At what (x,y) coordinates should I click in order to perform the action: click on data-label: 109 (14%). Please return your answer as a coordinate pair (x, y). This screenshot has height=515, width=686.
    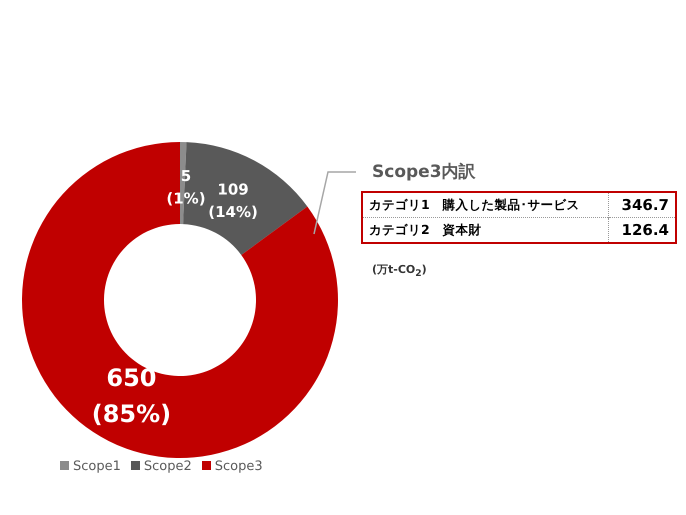
    Looking at the image, I should click on (233, 200).